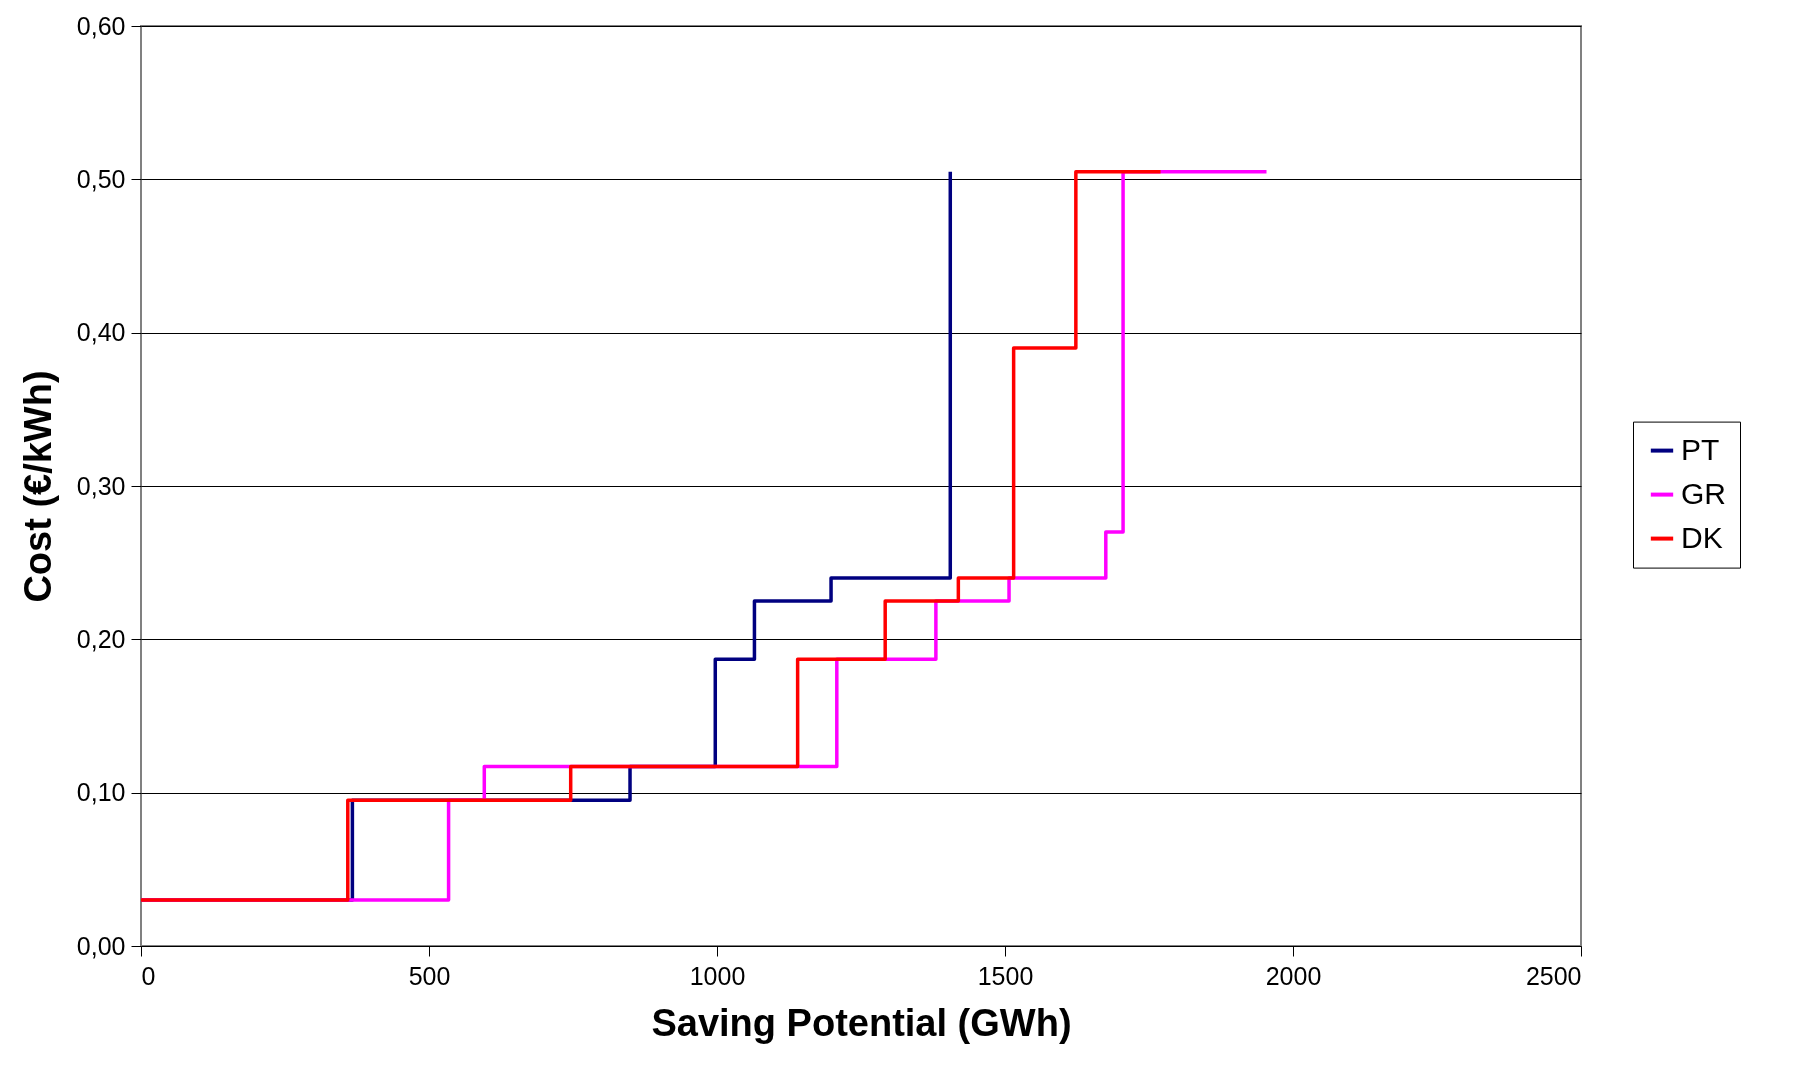 This screenshot has height=1074, width=1804. What do you see at coordinates (101, 332) in the screenshot?
I see `y-tick-label: 0,40` at bounding box center [101, 332].